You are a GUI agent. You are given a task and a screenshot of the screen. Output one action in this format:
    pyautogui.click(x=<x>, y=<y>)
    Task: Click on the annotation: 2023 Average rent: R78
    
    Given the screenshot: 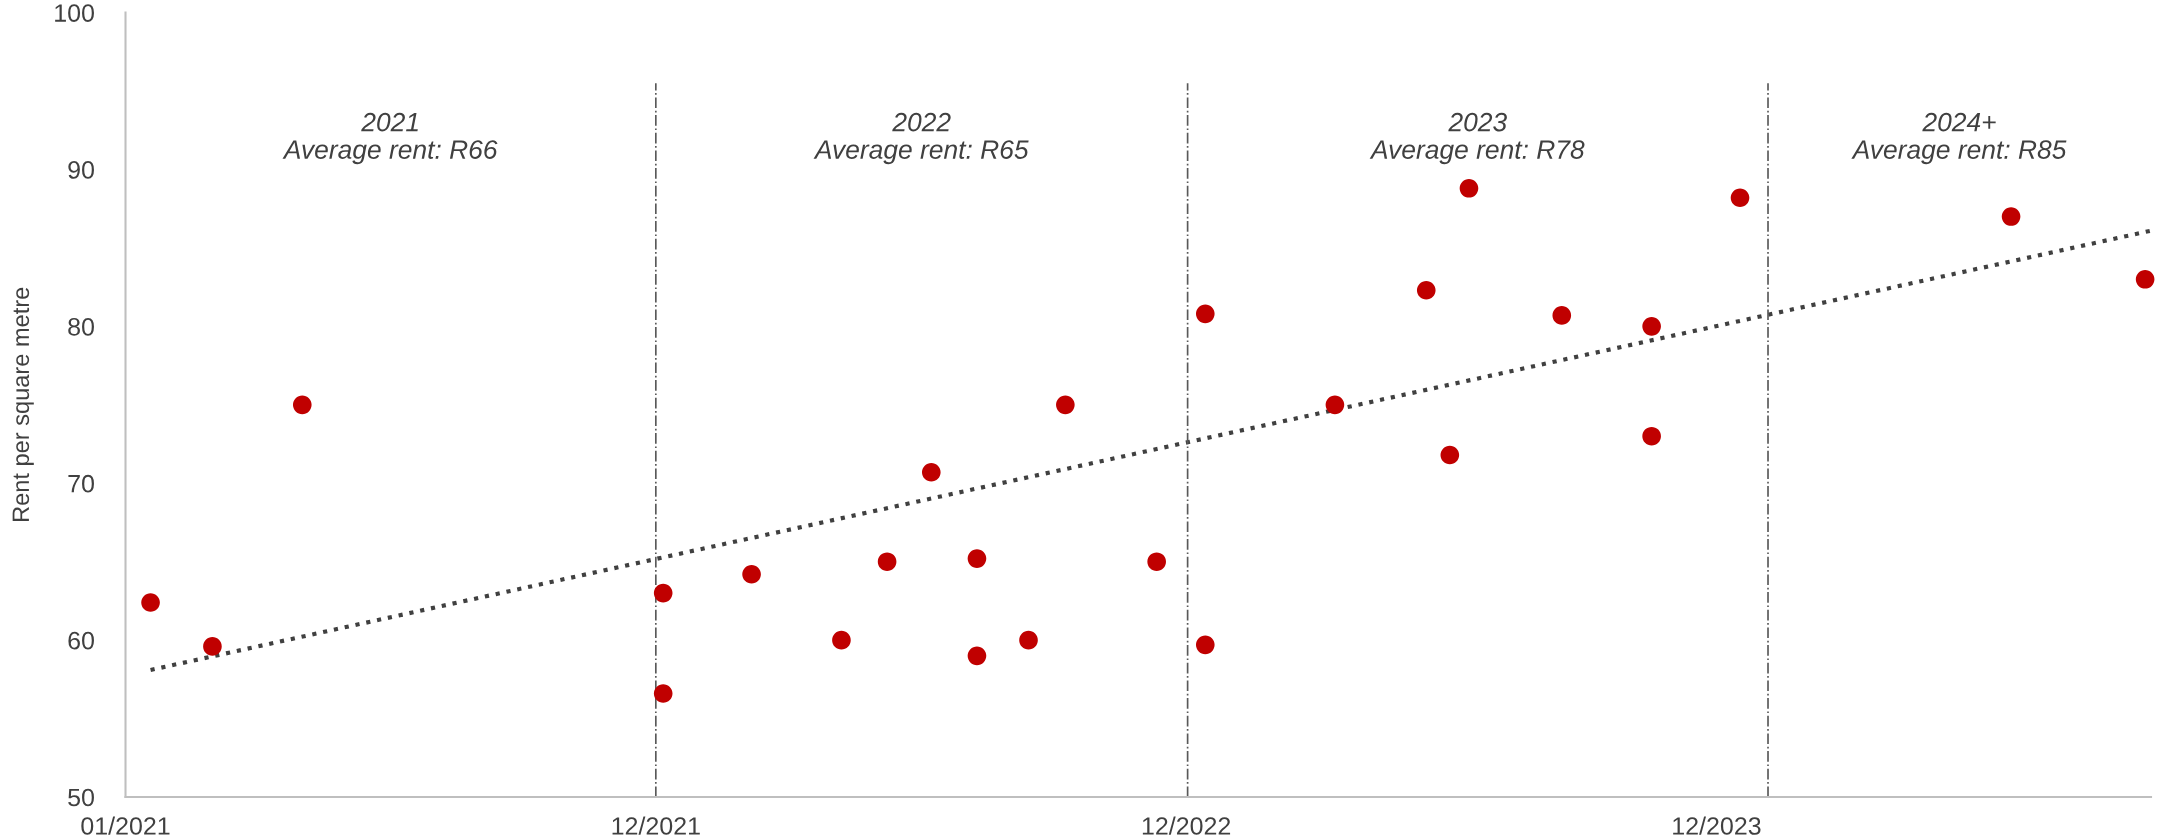 What is the action you would take?
    pyautogui.click(x=1477, y=138)
    